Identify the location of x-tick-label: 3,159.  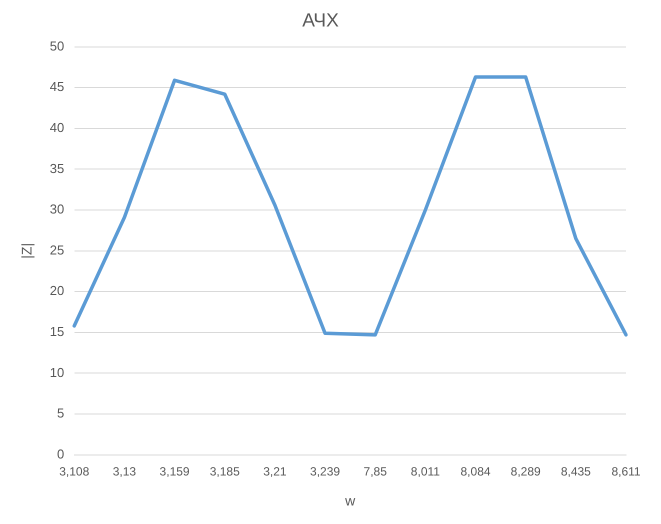
(175, 471).